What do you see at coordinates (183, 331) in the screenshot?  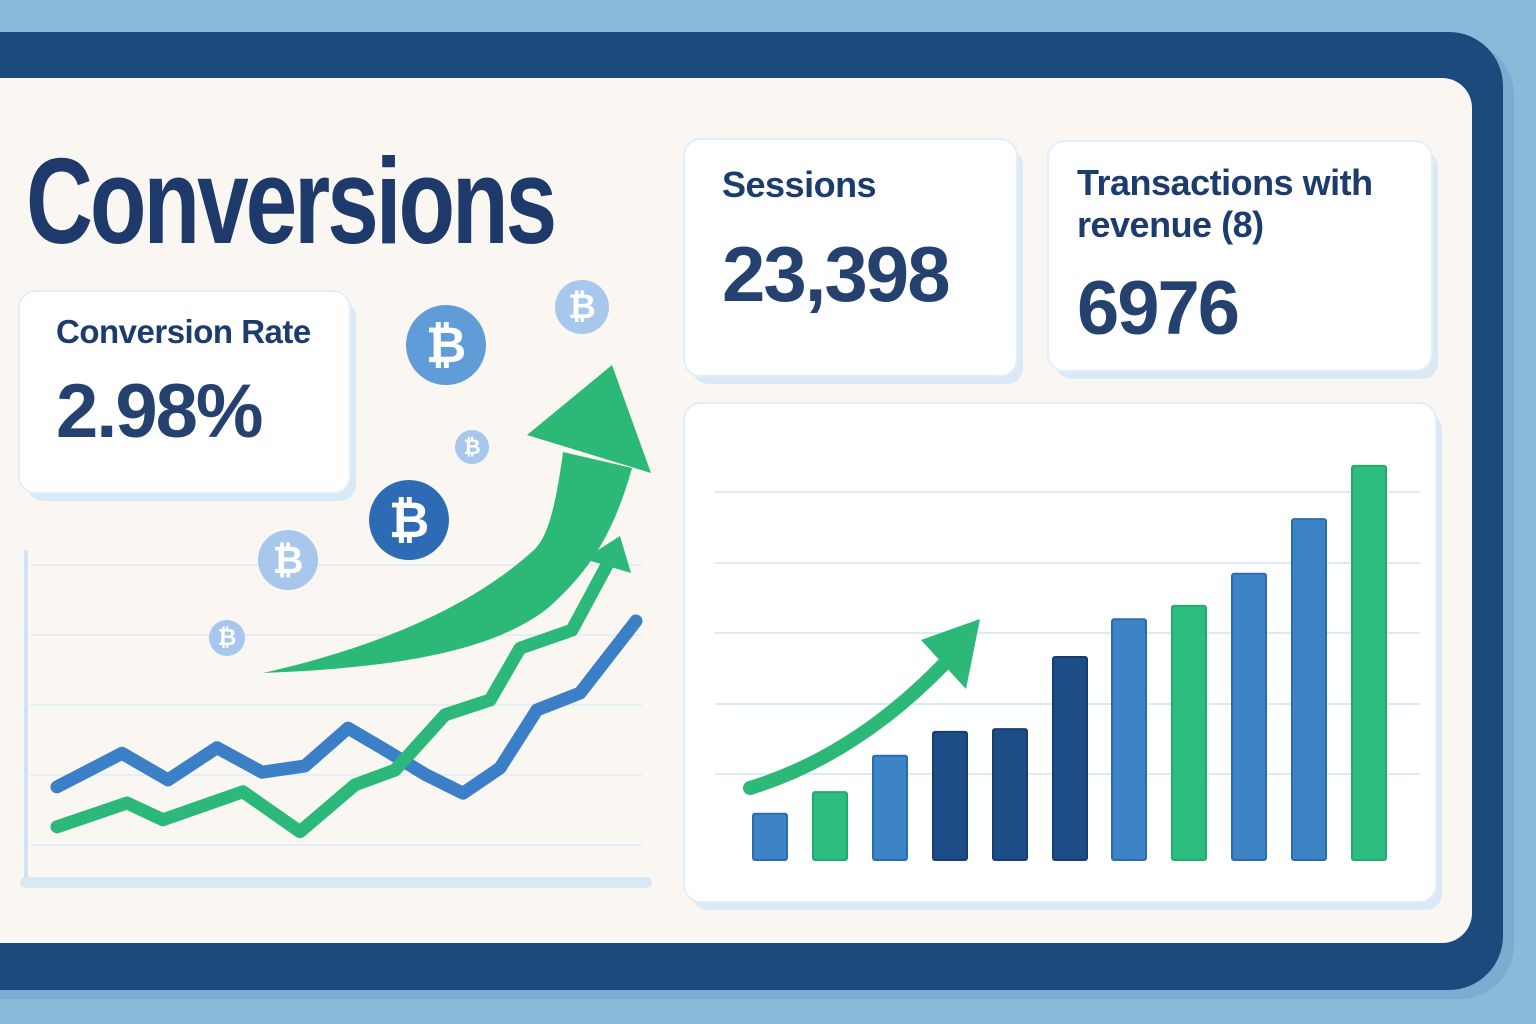 I see `conversion-rate-label: Conversion Rate` at bounding box center [183, 331].